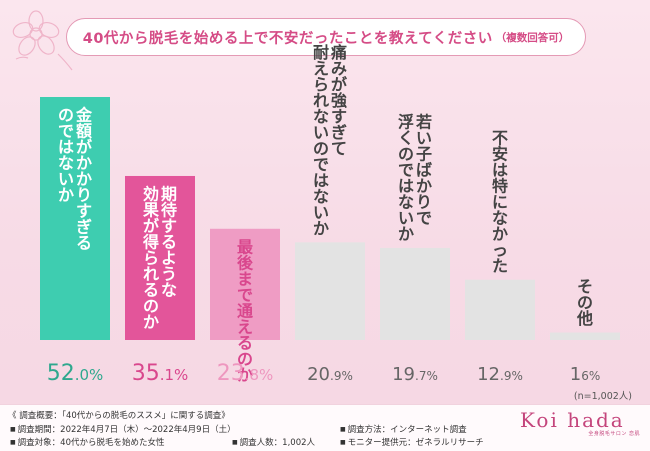  What do you see at coordinates (500, 201) in the screenshot?
I see `category-label-6: 不安は特になかった` at bounding box center [500, 201].